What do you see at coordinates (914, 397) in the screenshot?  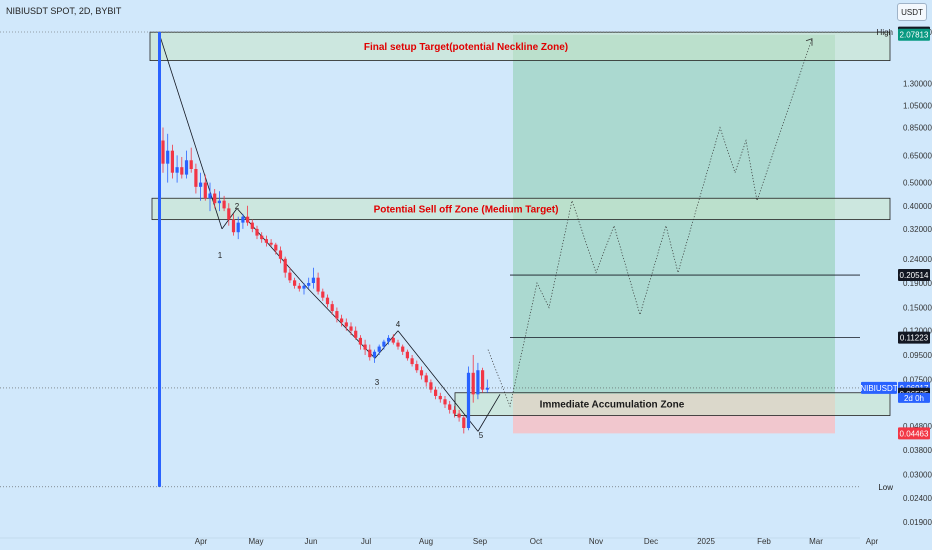 I see `countdown-badge` at bounding box center [914, 397].